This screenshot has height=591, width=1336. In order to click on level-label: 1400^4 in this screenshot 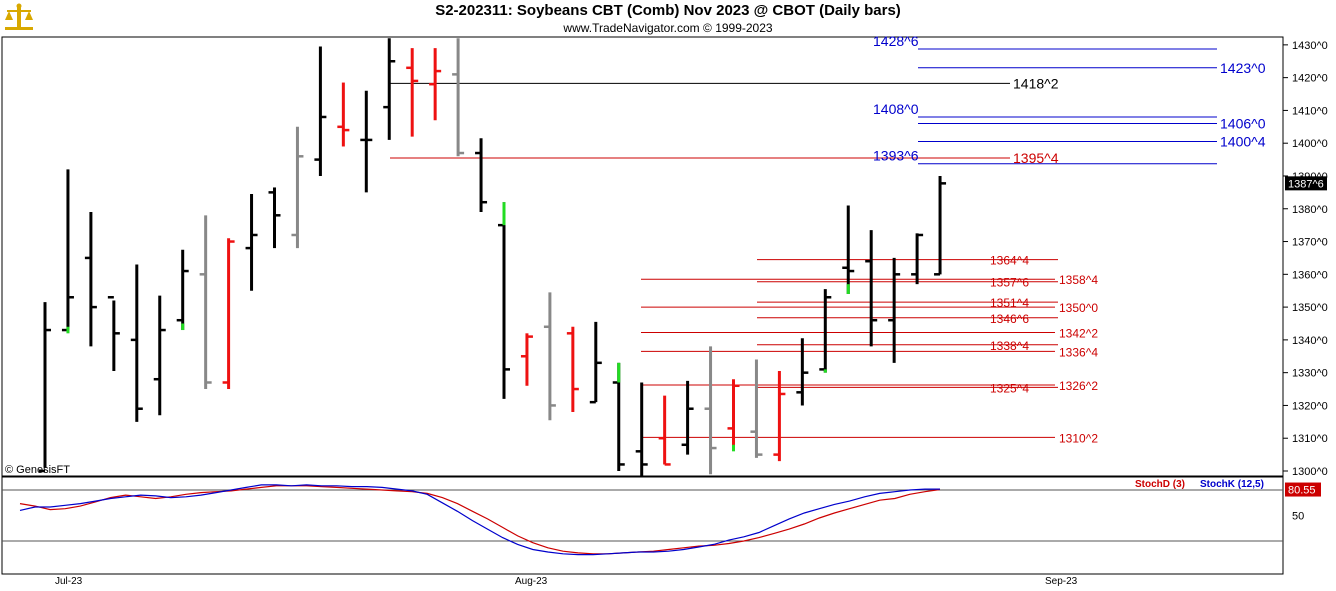, I will do `click(1243, 142)`.